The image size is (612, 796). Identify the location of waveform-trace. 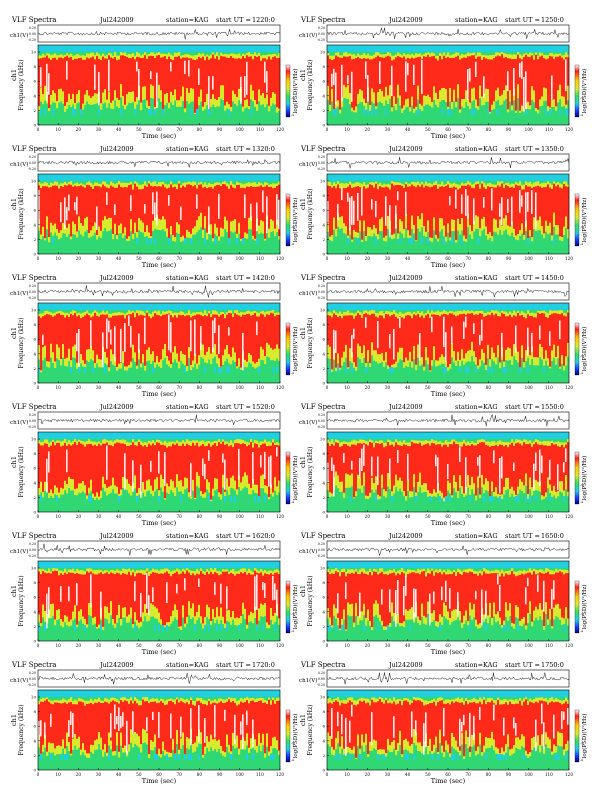
(159, 679).